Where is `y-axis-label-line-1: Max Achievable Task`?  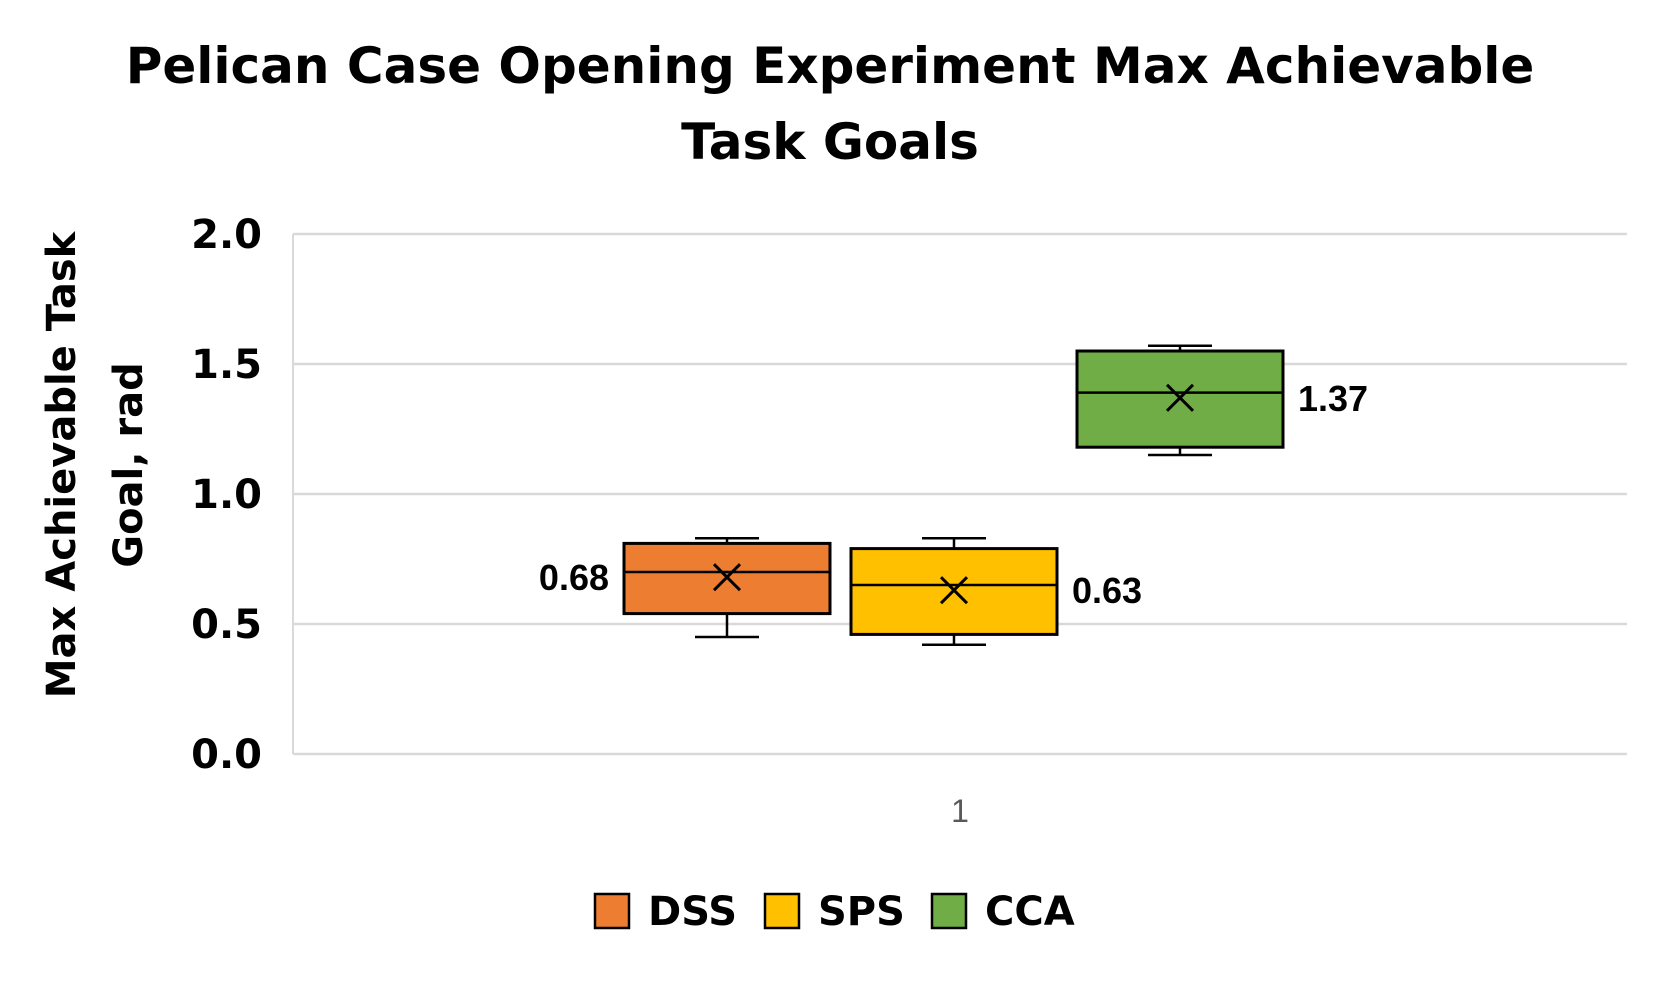
y-axis-label-line-1: Max Achievable Task is located at coordinates (62, 464).